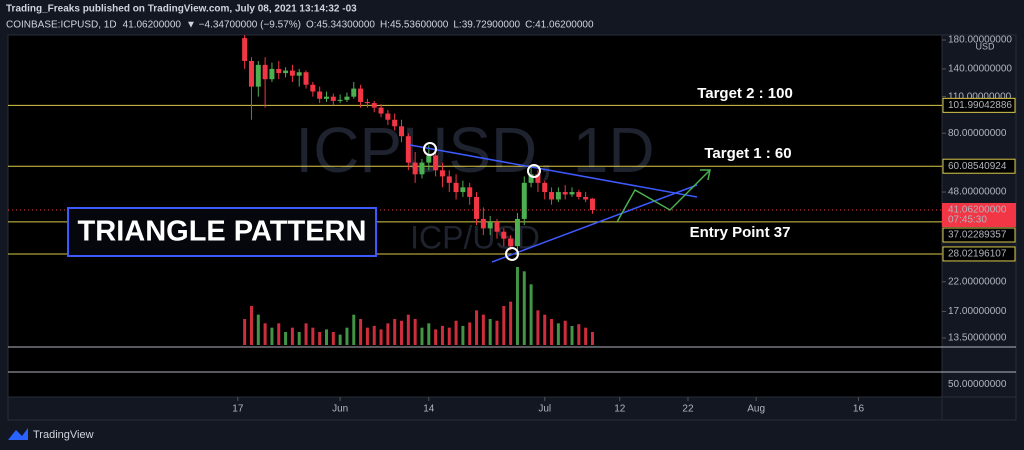 The image size is (1024, 450). What do you see at coordinates (429, 409) in the screenshot?
I see `x-tick-label: 14` at bounding box center [429, 409].